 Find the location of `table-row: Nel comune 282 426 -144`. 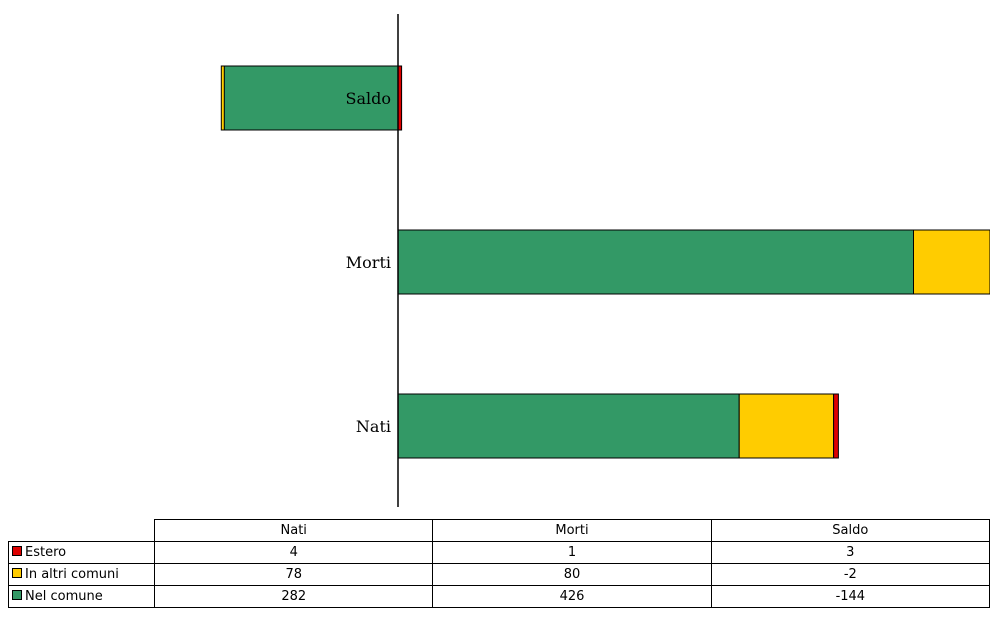

table-row: Nel comune 282 426 -144 is located at coordinates (498, 596).